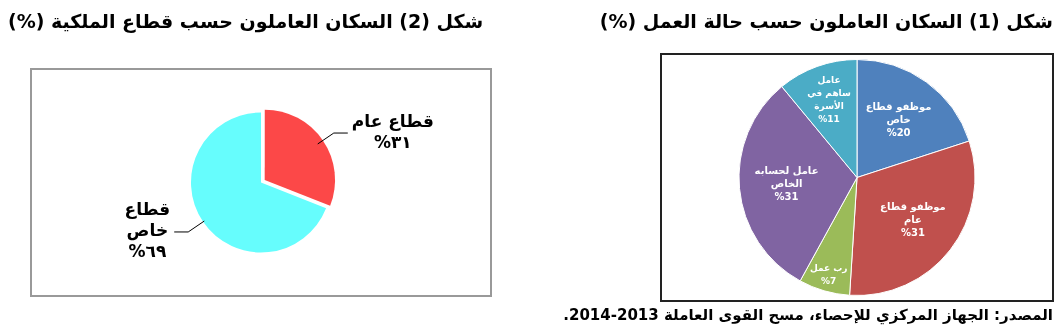 Image resolution: width=1061 pixels, height=335 pixels. What do you see at coordinates (246, 21) in the screenshot?
I see `chart-title: شكل (2) السكان العاملون حسب قطاع الملكية (%)` at bounding box center [246, 21].